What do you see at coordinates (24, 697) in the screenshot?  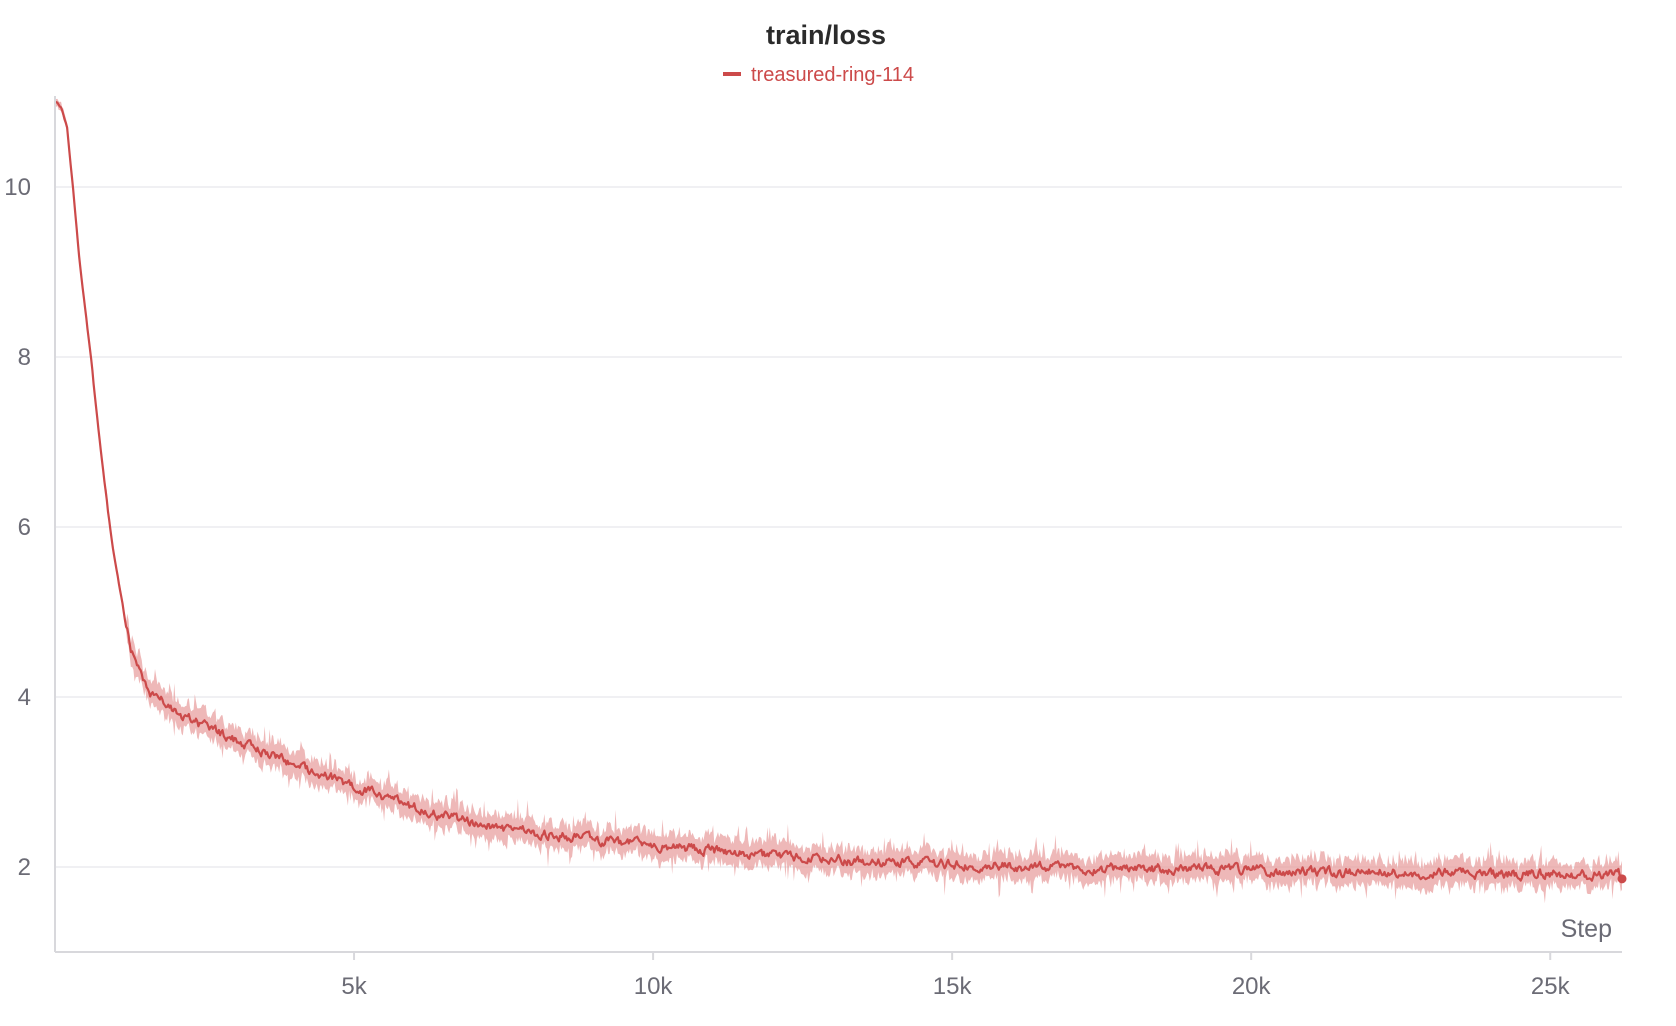 I see `y-tick-label: 4` at bounding box center [24, 697].